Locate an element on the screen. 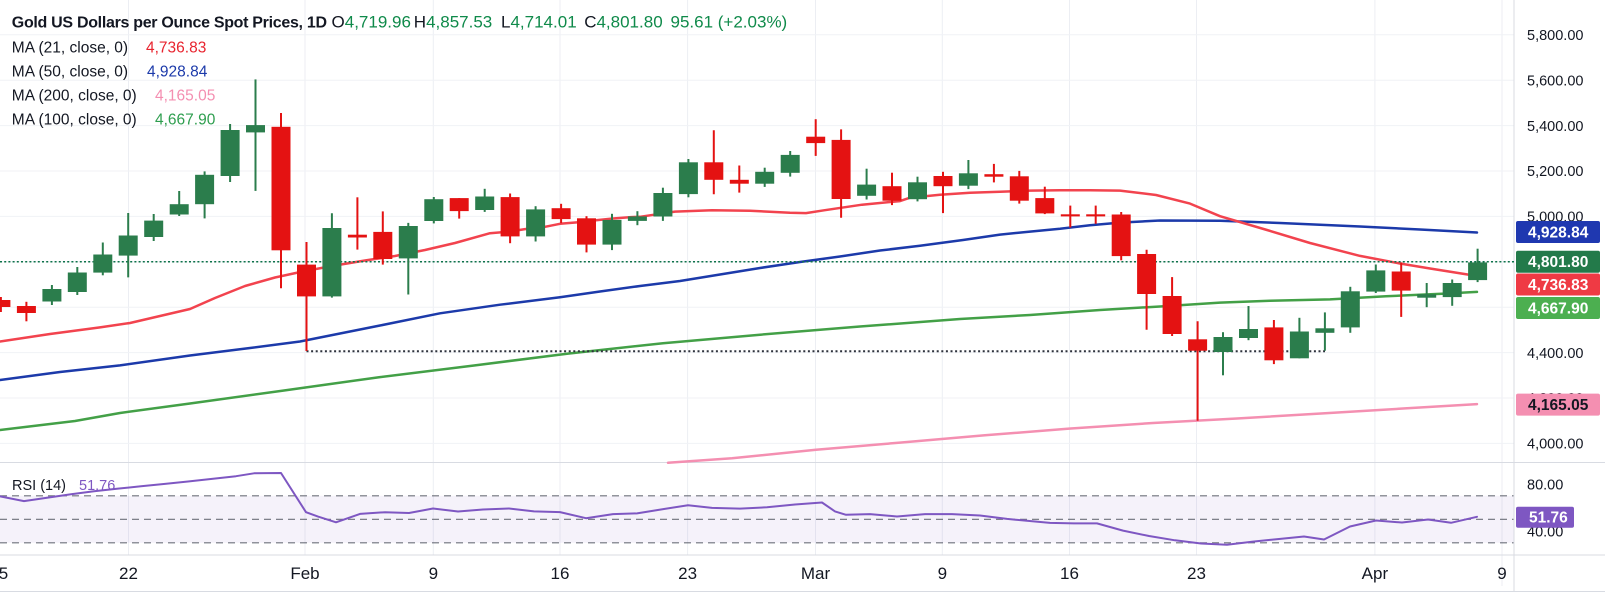 This screenshot has width=1605, height=595. svg-text: C4,801.80 is located at coordinates (623, 22).